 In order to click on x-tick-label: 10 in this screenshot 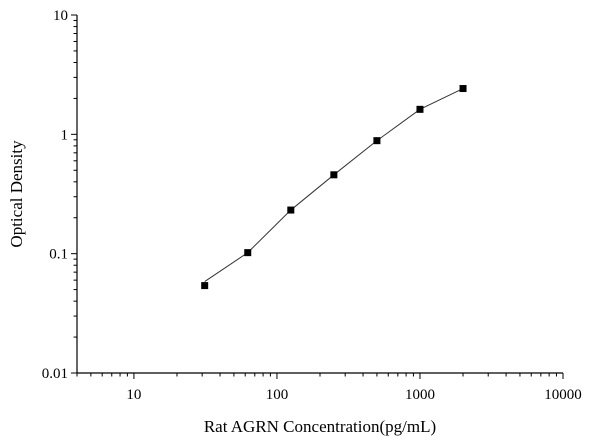, I will do `click(133, 395)`.